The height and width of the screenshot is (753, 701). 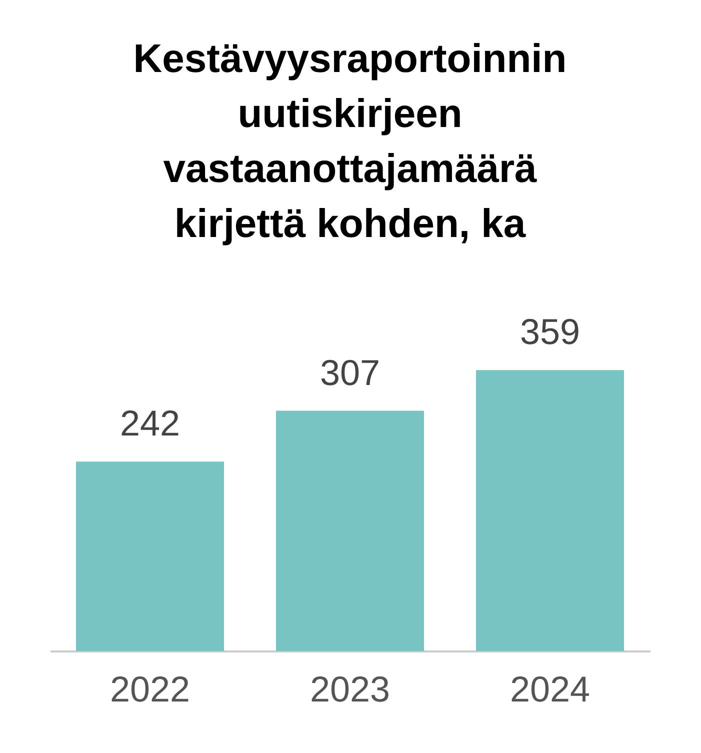 I want to click on data-label: 307, so click(x=350, y=372).